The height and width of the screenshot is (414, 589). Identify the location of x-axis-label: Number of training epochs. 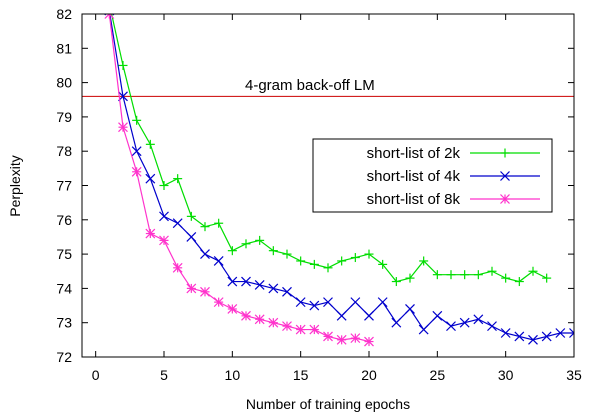
(328, 404).